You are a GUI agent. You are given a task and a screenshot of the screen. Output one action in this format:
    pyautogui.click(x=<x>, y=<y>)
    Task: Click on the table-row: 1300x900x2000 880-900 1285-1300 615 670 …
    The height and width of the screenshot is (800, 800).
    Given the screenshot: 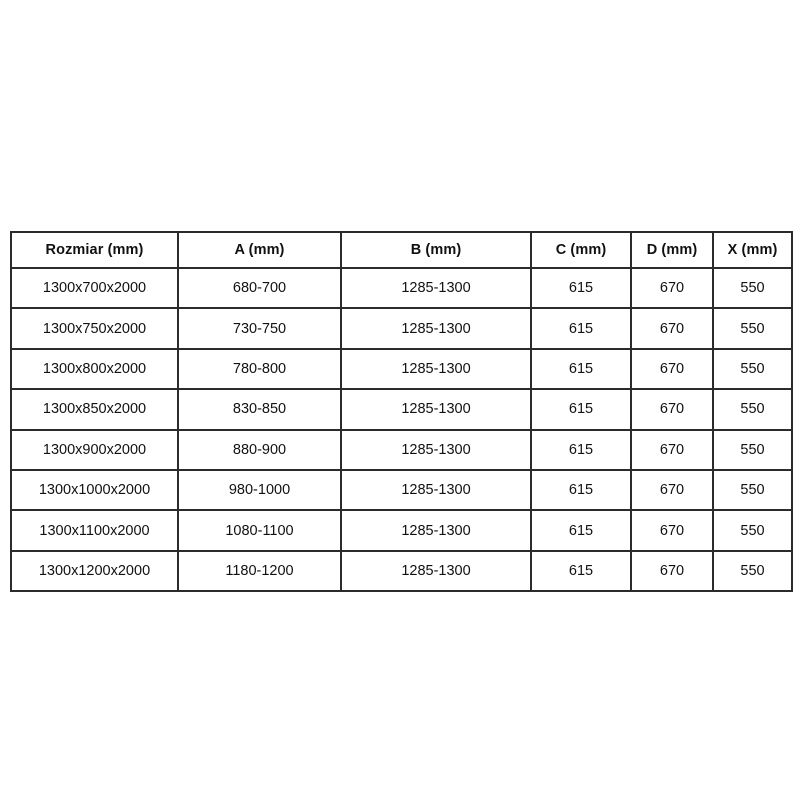 What is the action you would take?
    pyautogui.click(x=401, y=449)
    